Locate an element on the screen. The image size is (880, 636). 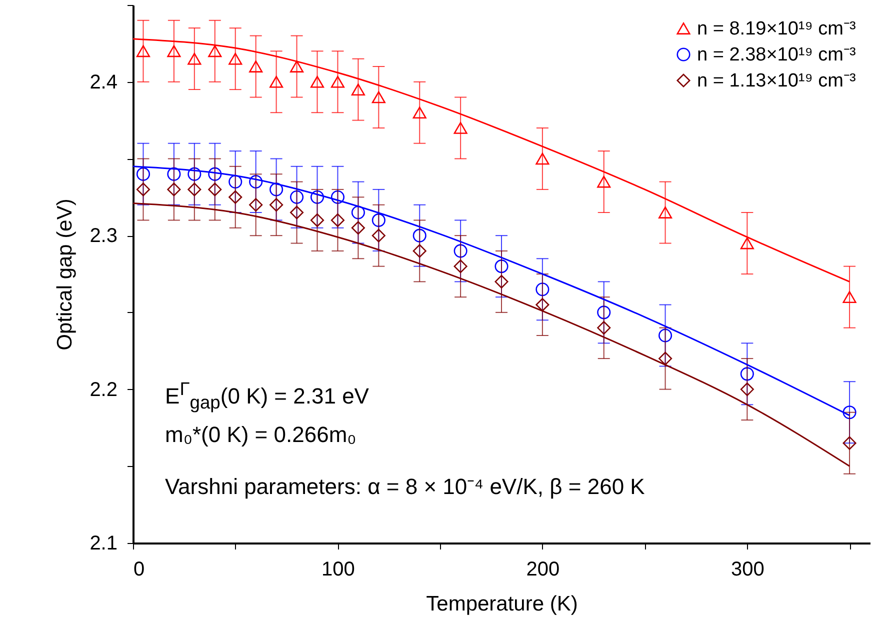
y-tick-label: 2.3 is located at coordinates (104, 236).